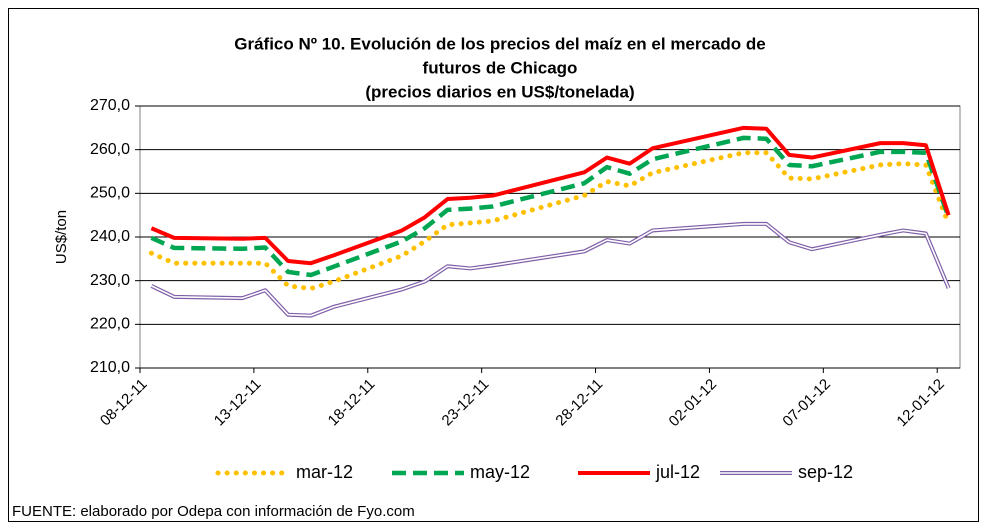 This screenshot has width=987, height=528. What do you see at coordinates (110, 193) in the screenshot?
I see `y-tick-label: 250,0` at bounding box center [110, 193].